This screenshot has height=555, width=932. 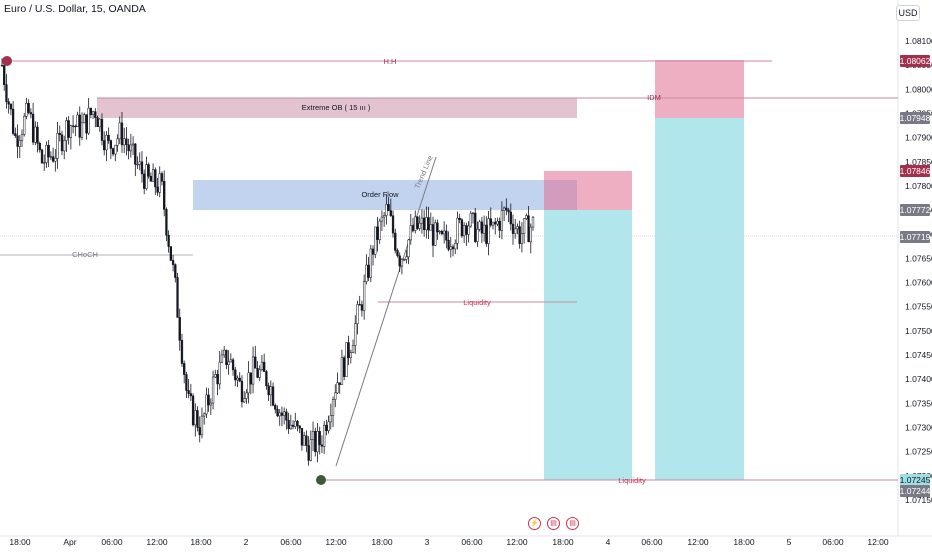 I want to click on time-tick-label: 3, so click(x=427, y=542).